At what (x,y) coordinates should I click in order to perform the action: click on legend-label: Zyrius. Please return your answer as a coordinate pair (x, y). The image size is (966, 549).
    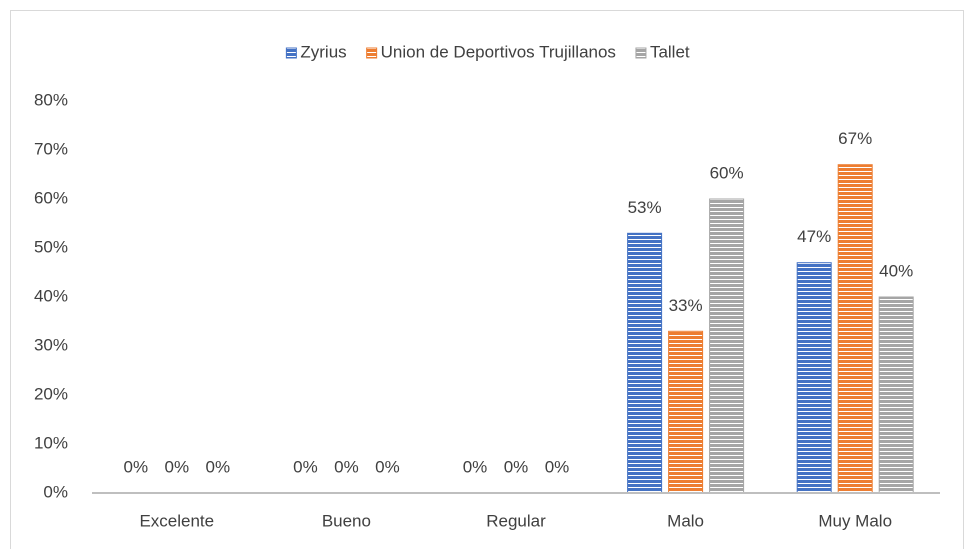
    Looking at the image, I should click on (323, 51).